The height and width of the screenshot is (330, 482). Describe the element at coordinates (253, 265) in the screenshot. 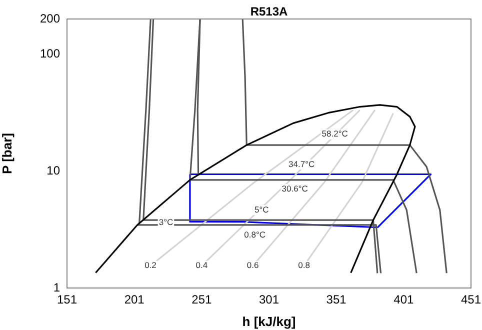

I see `annotation: 0.6` at that location.